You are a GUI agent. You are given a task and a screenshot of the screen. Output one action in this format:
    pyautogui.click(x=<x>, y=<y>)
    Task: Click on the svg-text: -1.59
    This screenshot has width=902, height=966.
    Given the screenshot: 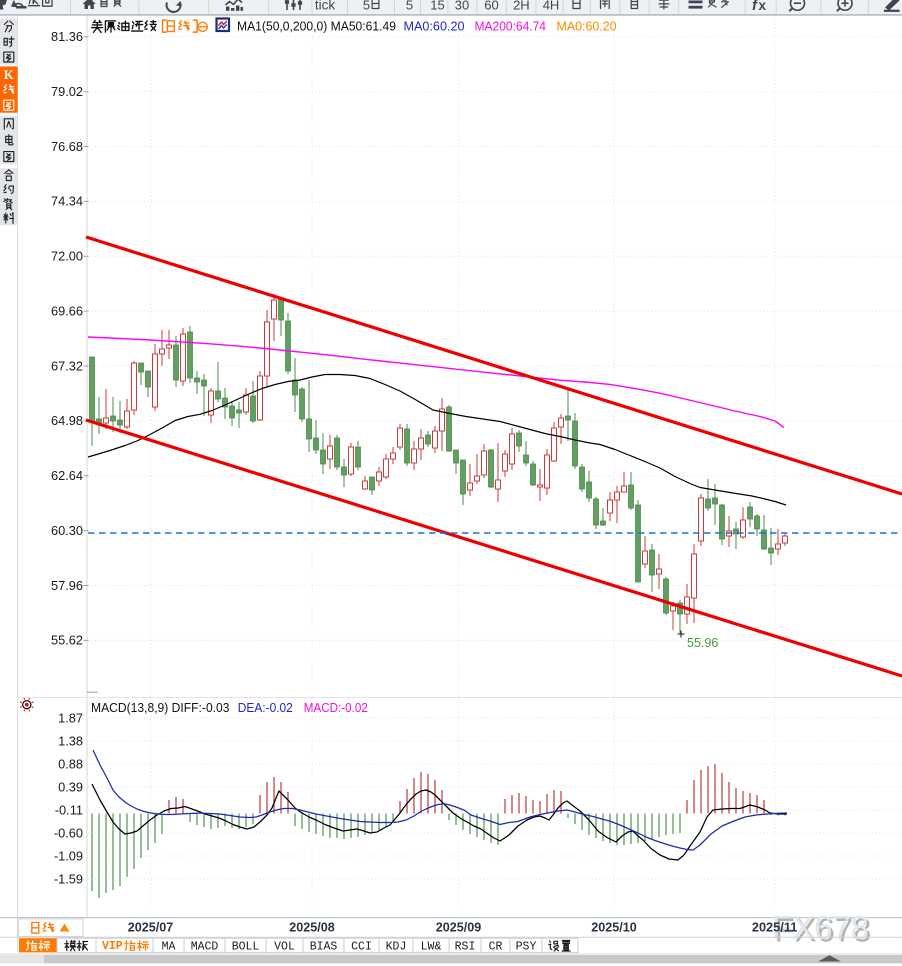 What is the action you would take?
    pyautogui.click(x=68, y=878)
    